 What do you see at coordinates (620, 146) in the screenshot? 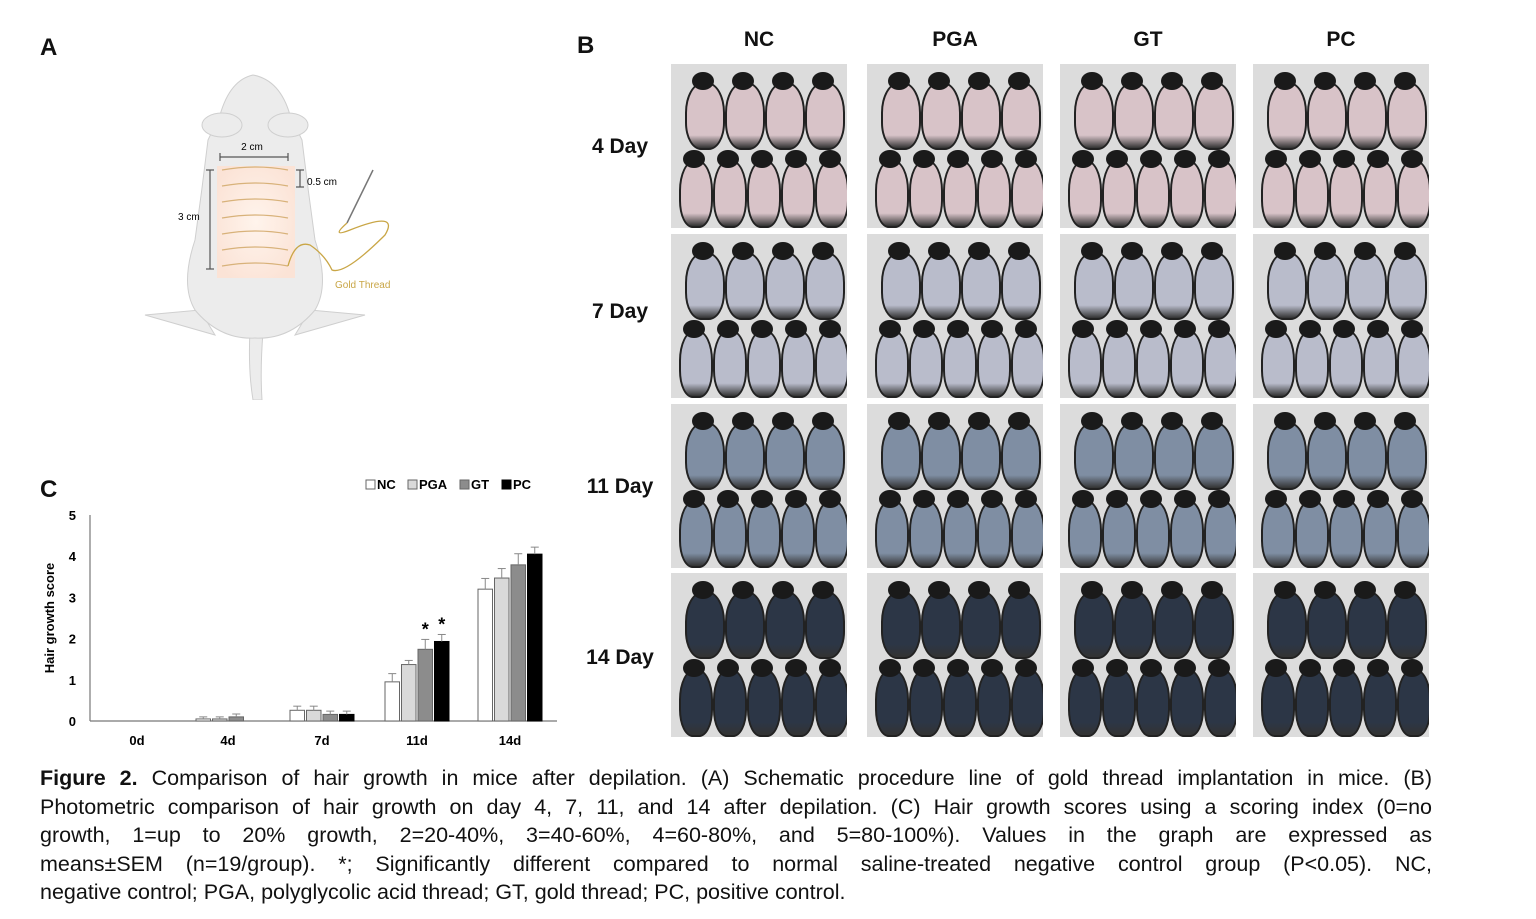
I see `row-header-4-day: 4 Day` at bounding box center [620, 146].